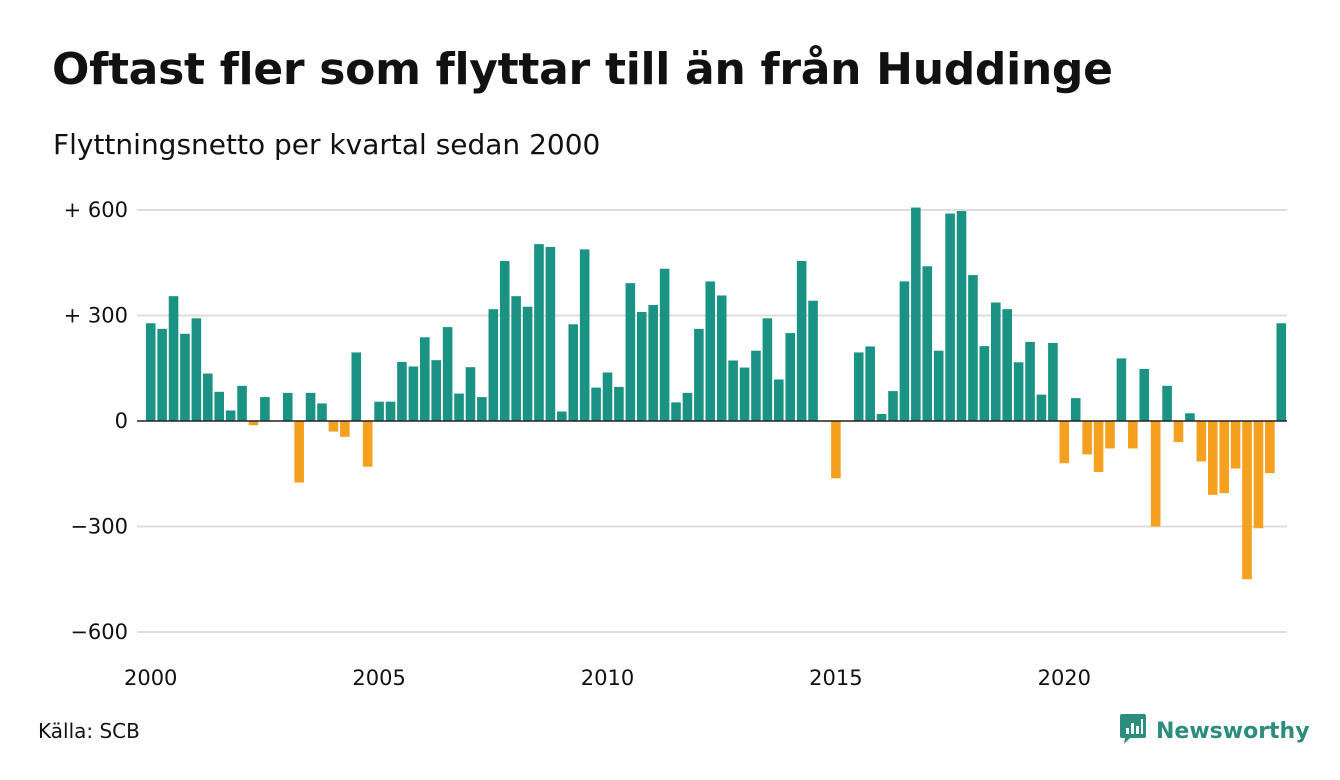 Image resolution: width=1340 pixels, height=780 pixels. What do you see at coordinates (253, 423) in the screenshot?
I see `bar-2002-q2` at bounding box center [253, 423].